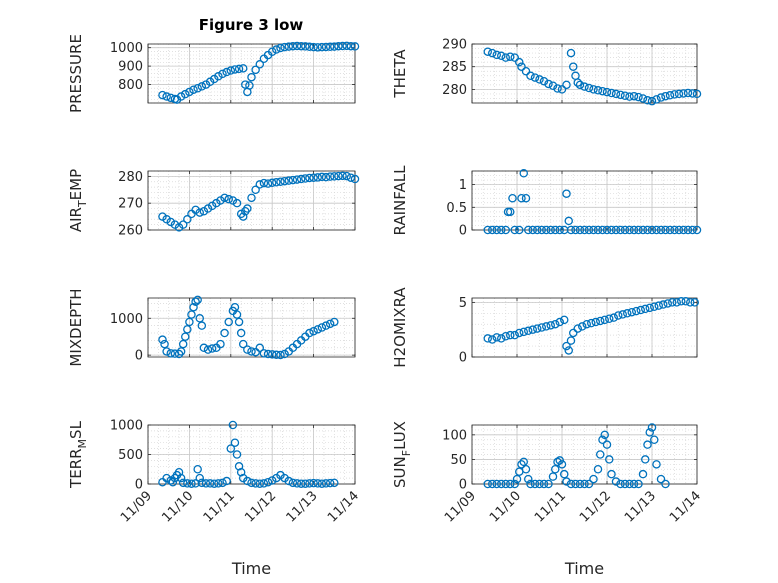 The image size is (778, 583). I want to click on y-tick-label: 900, so click(130, 67).